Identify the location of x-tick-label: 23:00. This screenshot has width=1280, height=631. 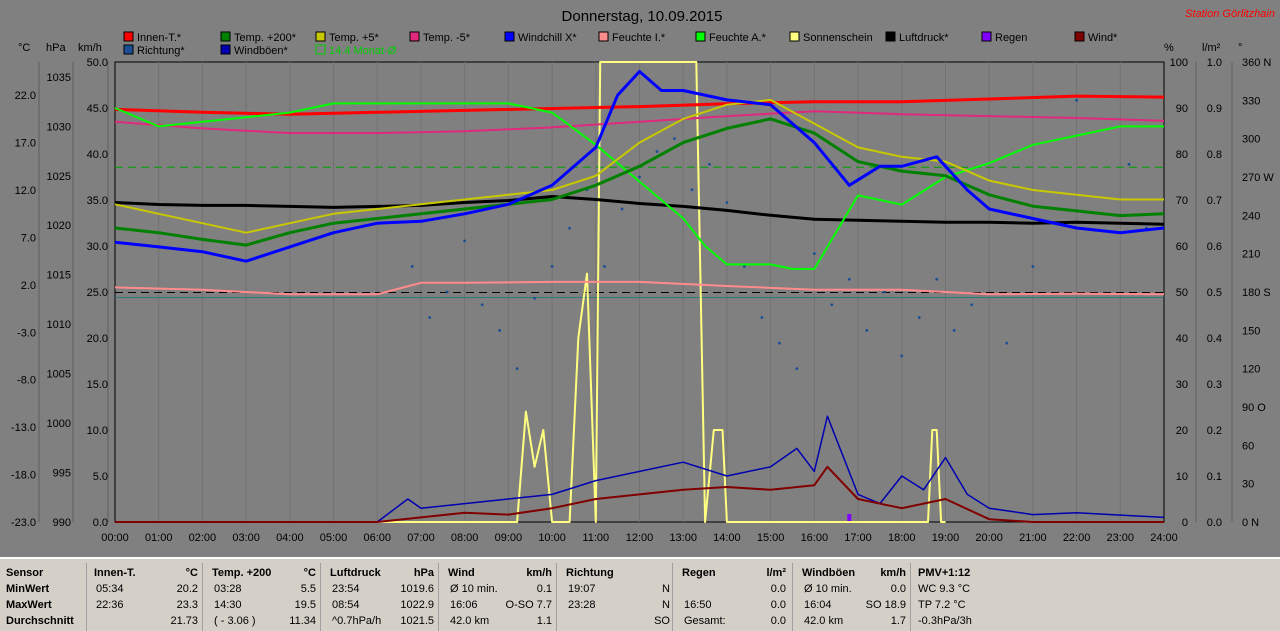
(1121, 538).